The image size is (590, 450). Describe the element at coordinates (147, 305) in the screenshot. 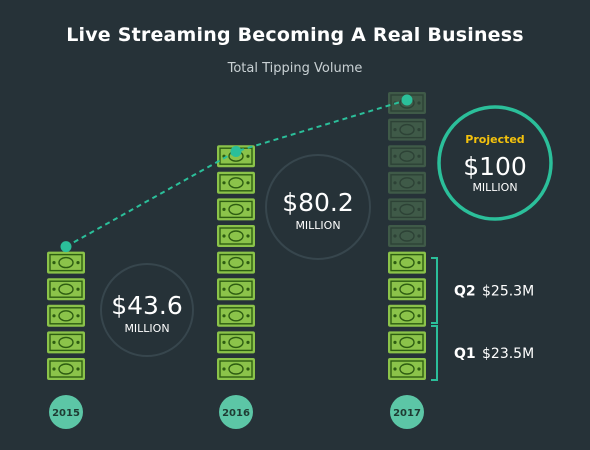

I see `value-amount-2015: $43.6` at that location.